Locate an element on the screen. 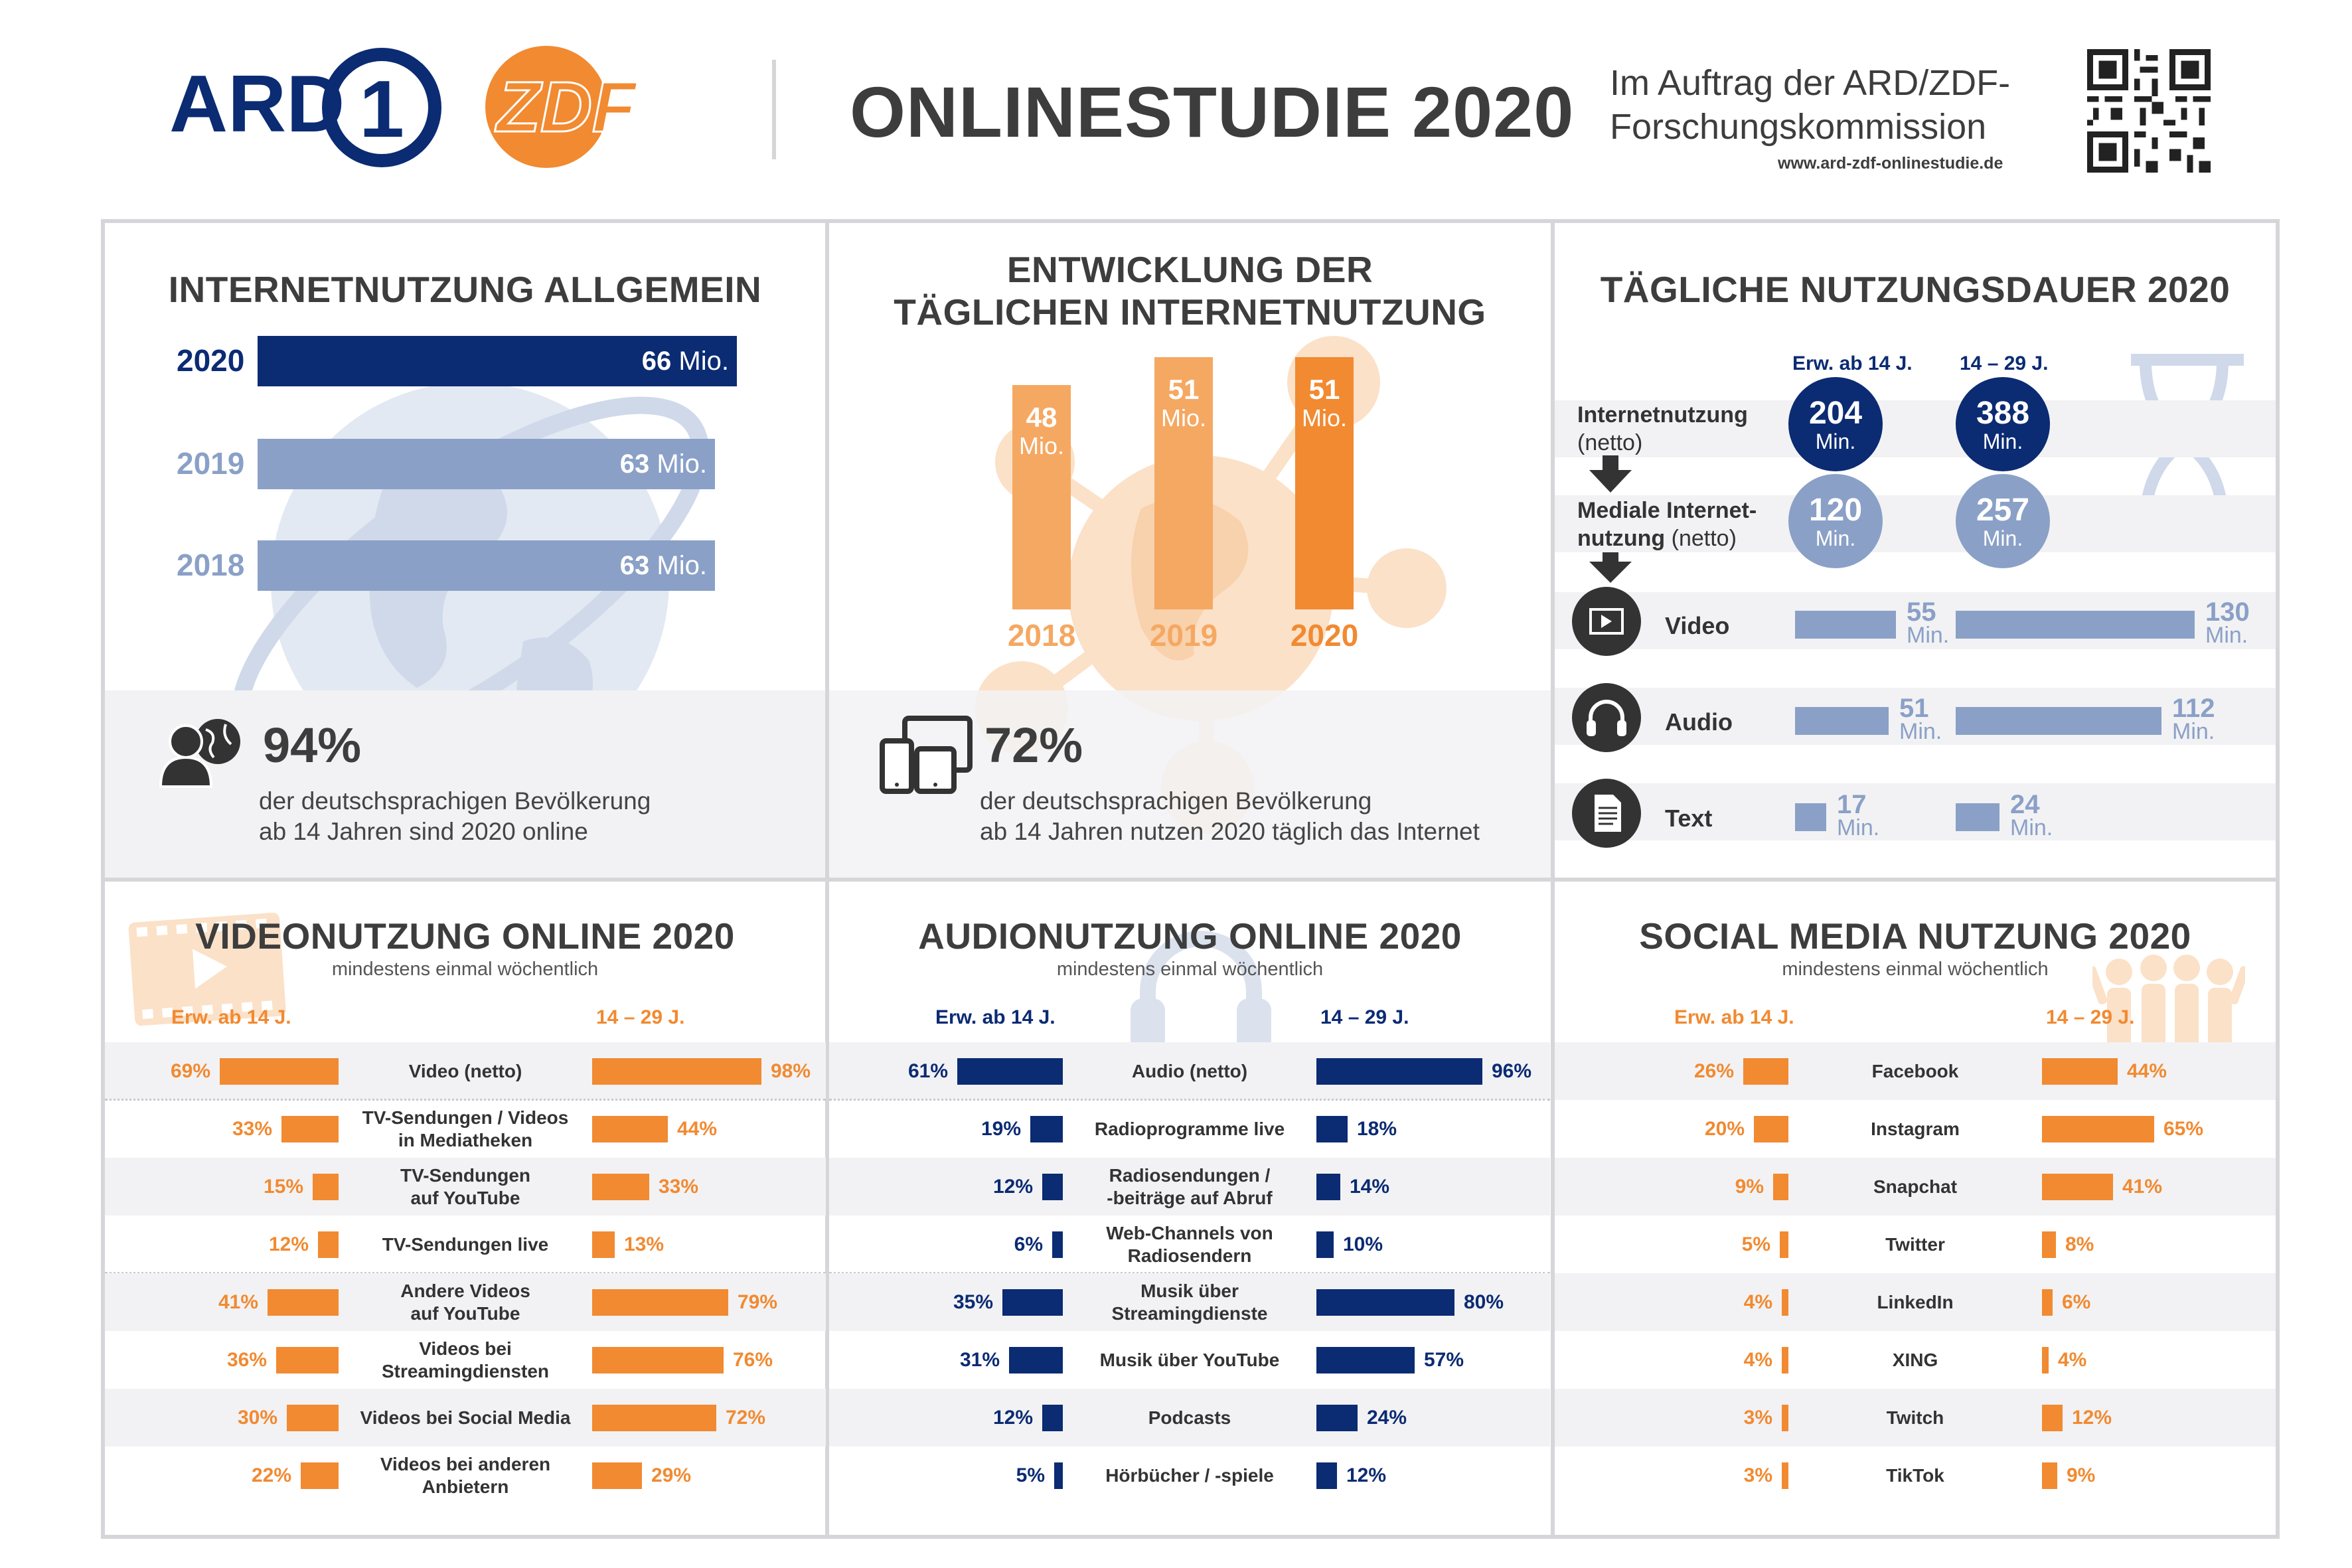 The image size is (2352, 1568). panel1-bar-chart: 2020 66 Mio. 2019 63 Mio. 2018 63 Mio. is located at coordinates (465, 429).